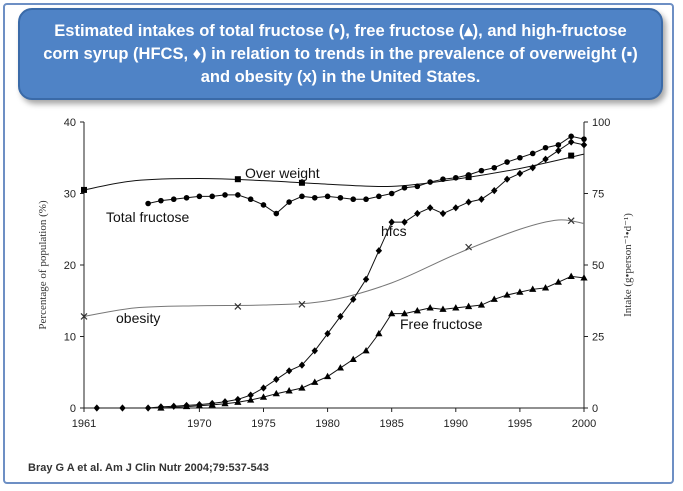  What do you see at coordinates (263, 424) in the screenshot?
I see `x-tick-label: 1975` at bounding box center [263, 424].